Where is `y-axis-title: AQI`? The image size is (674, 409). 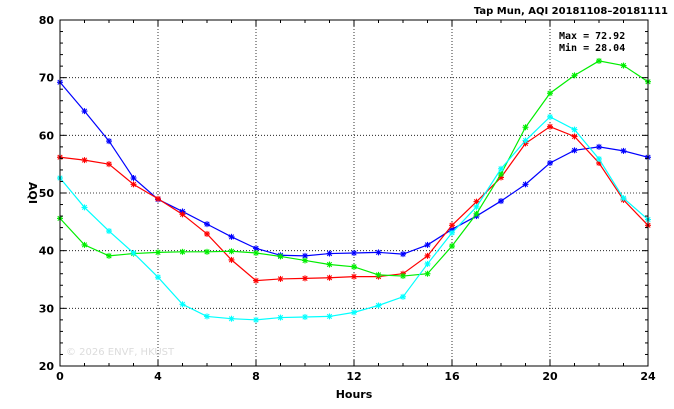 y-axis-title: AQI is located at coordinates (32, 193).